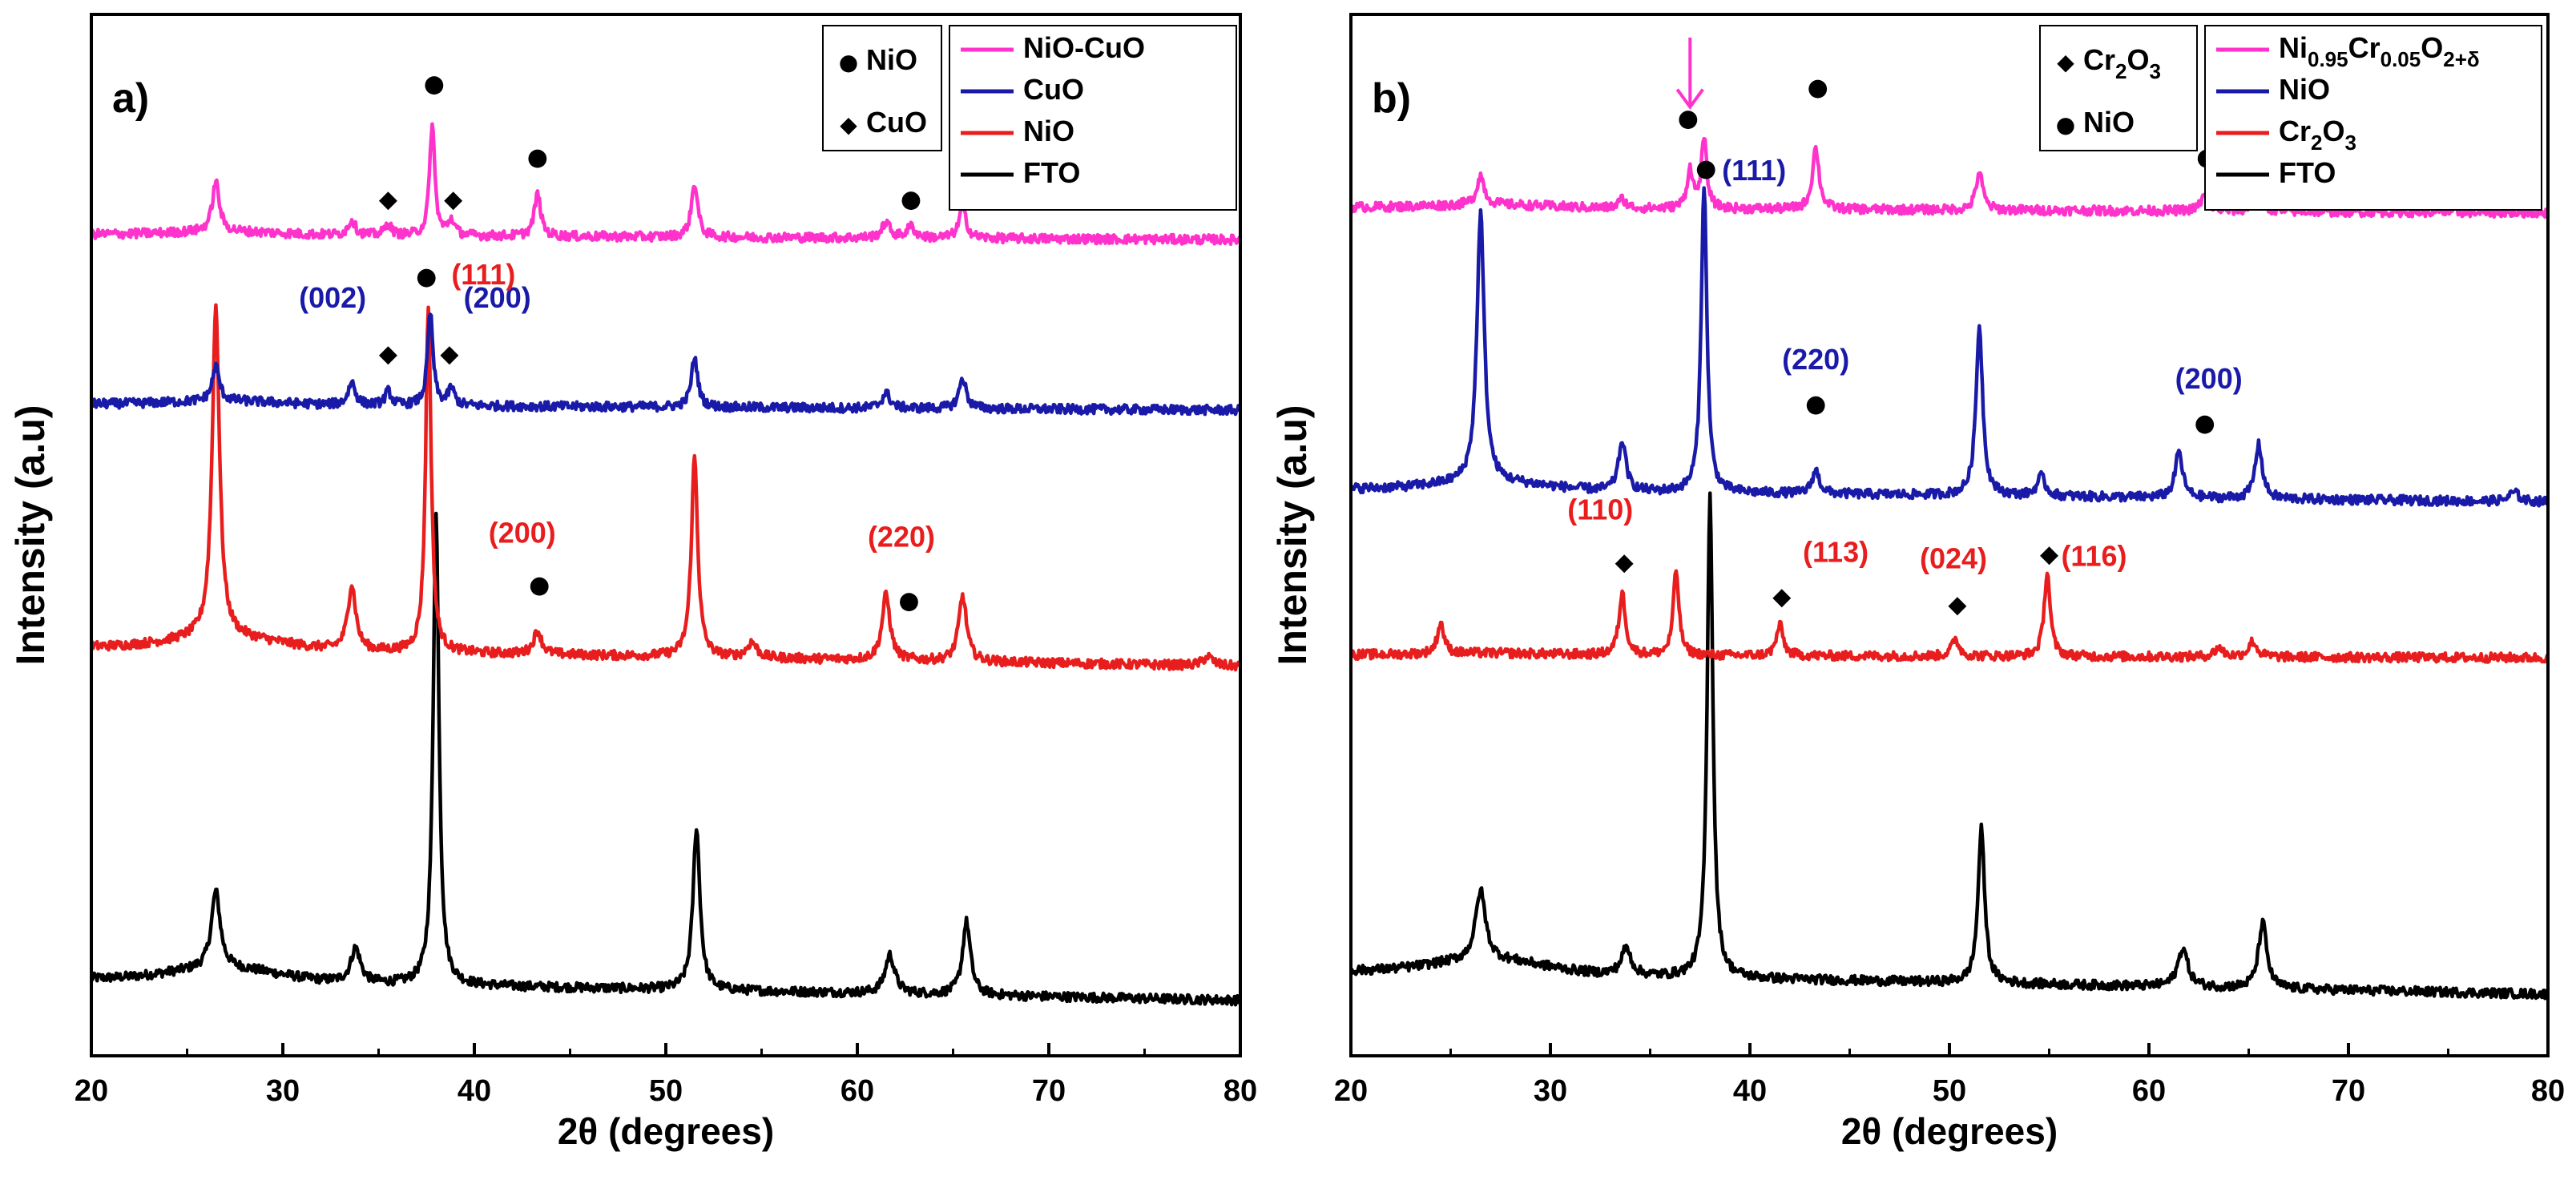  Describe the element at coordinates (1836, 552) in the screenshot. I see `peak-annotation: (113)` at that location.